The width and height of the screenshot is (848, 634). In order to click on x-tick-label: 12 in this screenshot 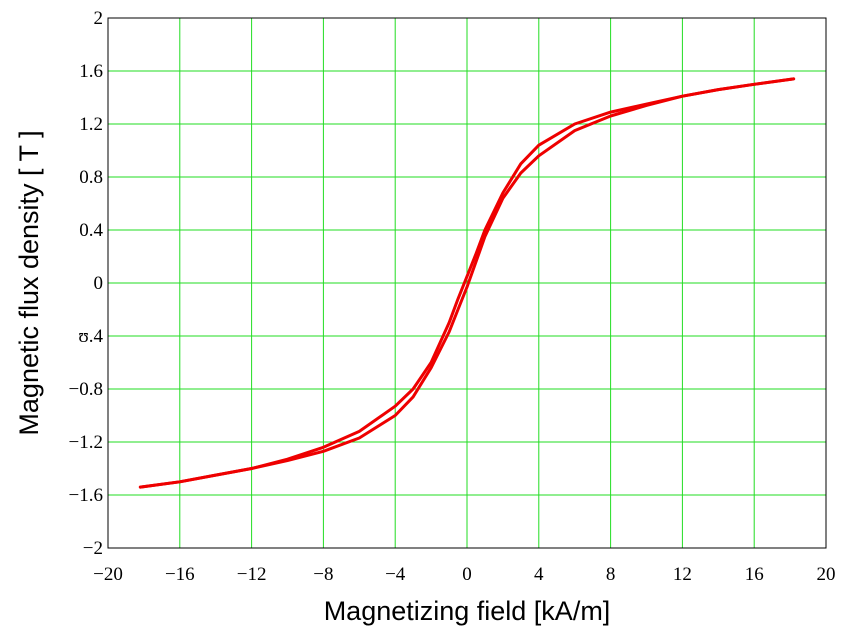, I will do `click(682, 574)`.